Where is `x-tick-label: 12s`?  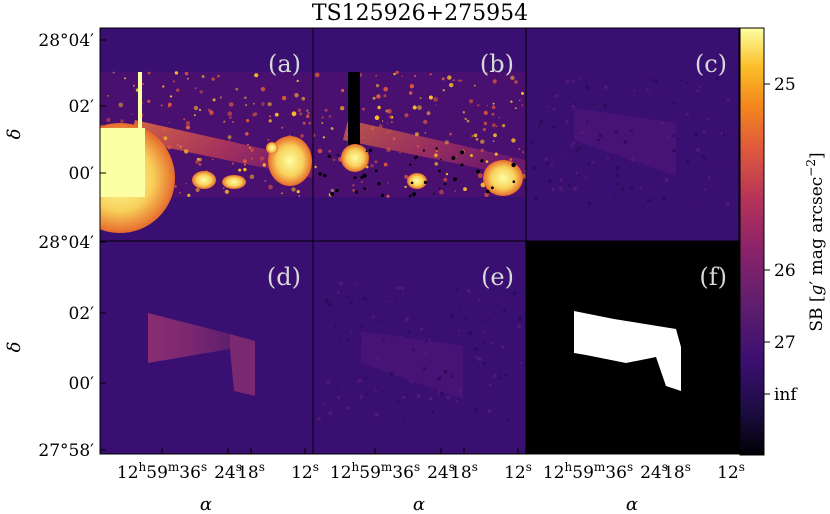
x-tick-label: 12s is located at coordinates (731, 471).